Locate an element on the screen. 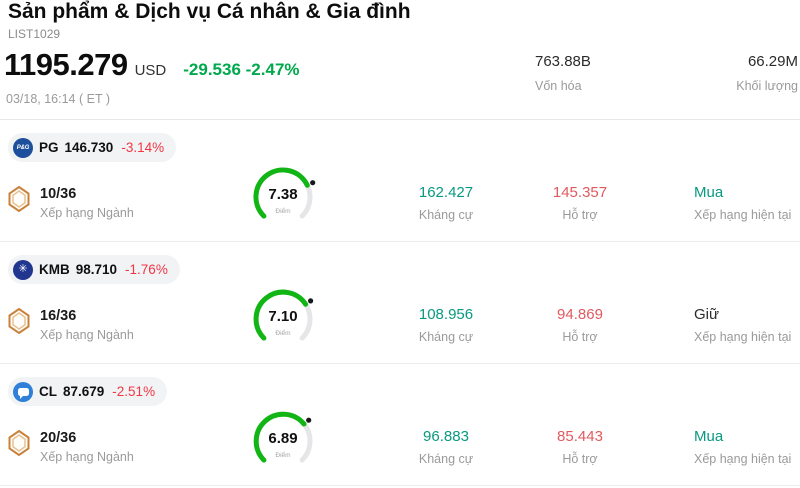 Image resolution: width=800 pixels, height=488 pixels. quote-datetime: 03/18, 16:14 ( ET ) is located at coordinates (58, 99).